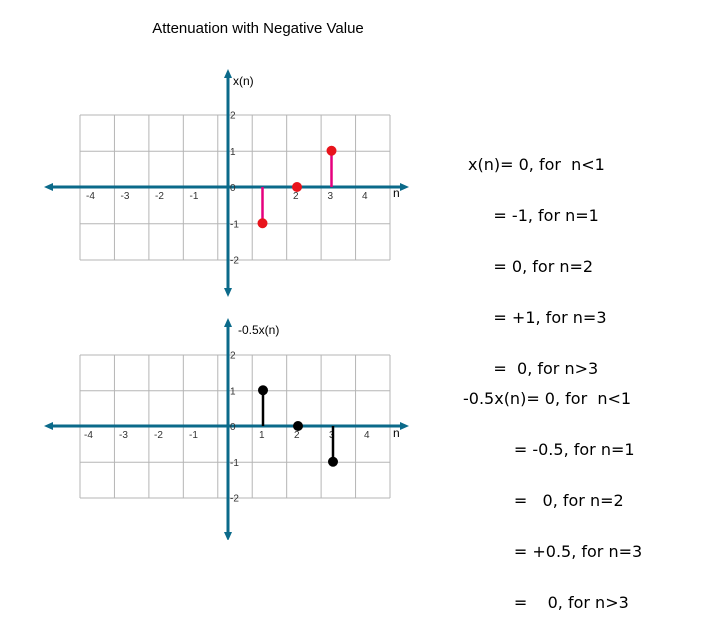 This screenshot has height=628, width=720. I want to click on equation-line: = +1, for n=3, so click(537, 317).